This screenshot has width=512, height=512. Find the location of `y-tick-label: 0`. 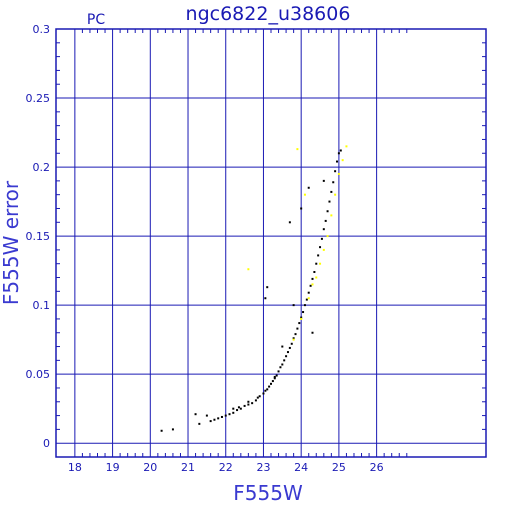

y-tick-label: 0 is located at coordinates (46, 443).